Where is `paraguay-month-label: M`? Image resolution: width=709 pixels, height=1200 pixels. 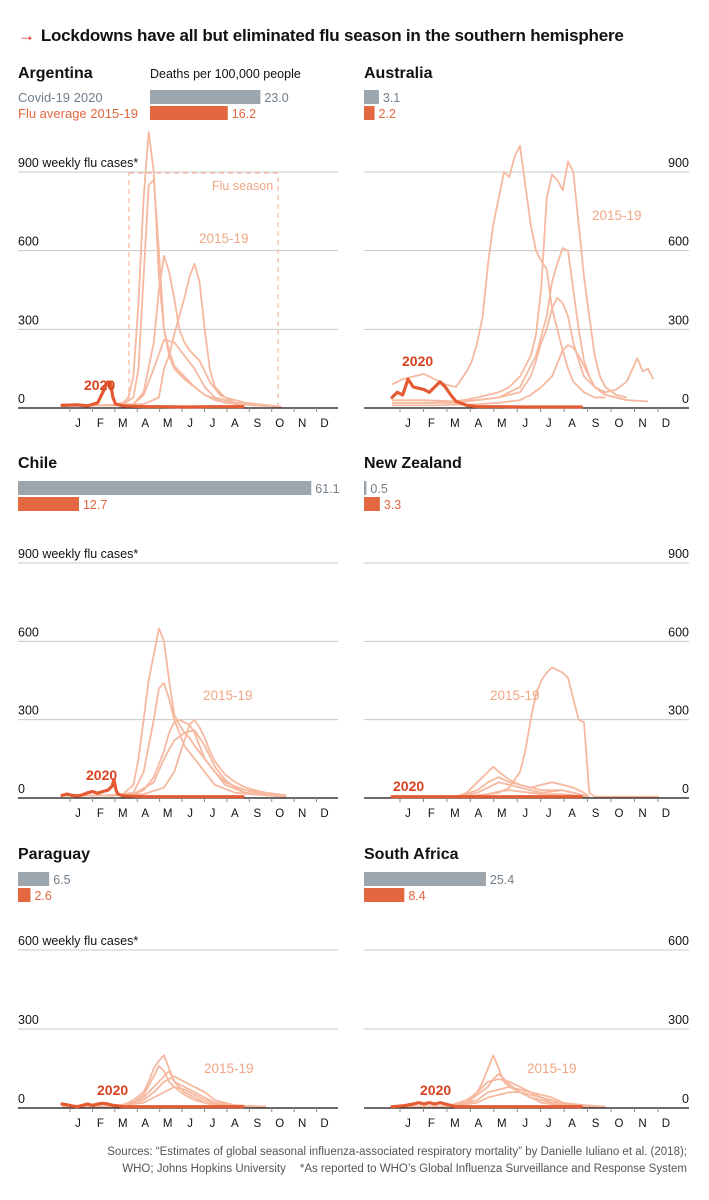 paraguay-month-label: M is located at coordinates (168, 1124).